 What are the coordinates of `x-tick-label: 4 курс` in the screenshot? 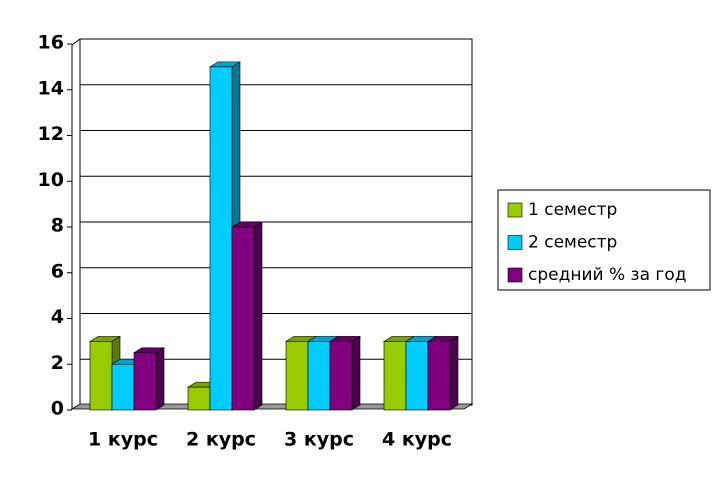 It's located at (417, 440).